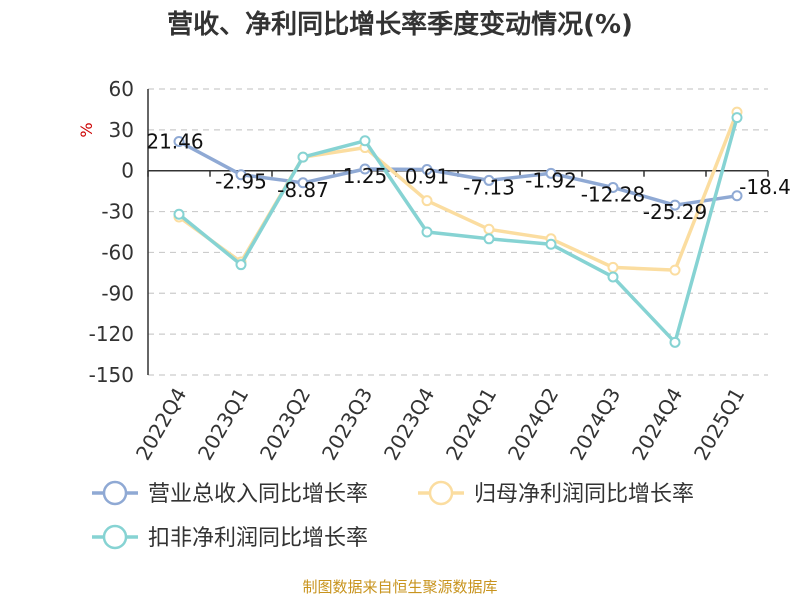 This screenshot has height=600, width=800. What do you see at coordinates (471, 424) in the screenshot?
I see `x-tick-label: 2024Q1` at bounding box center [471, 424].